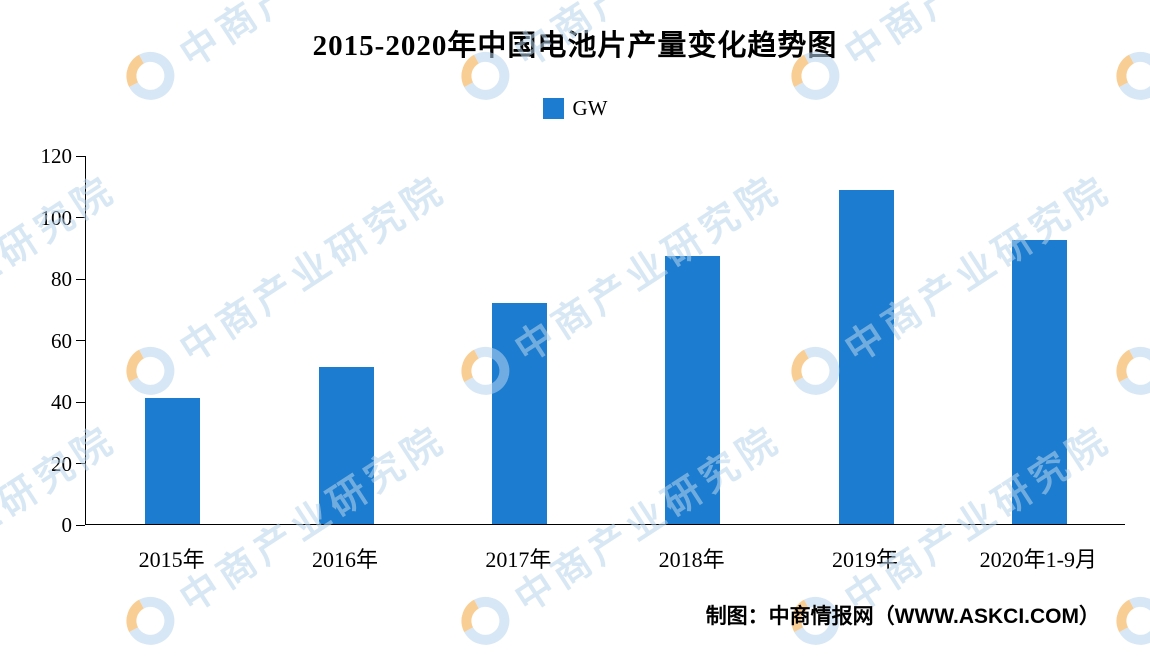 This screenshot has width=1150, height=667. What do you see at coordinates (519, 413) in the screenshot?
I see `bar-2017年` at bounding box center [519, 413].